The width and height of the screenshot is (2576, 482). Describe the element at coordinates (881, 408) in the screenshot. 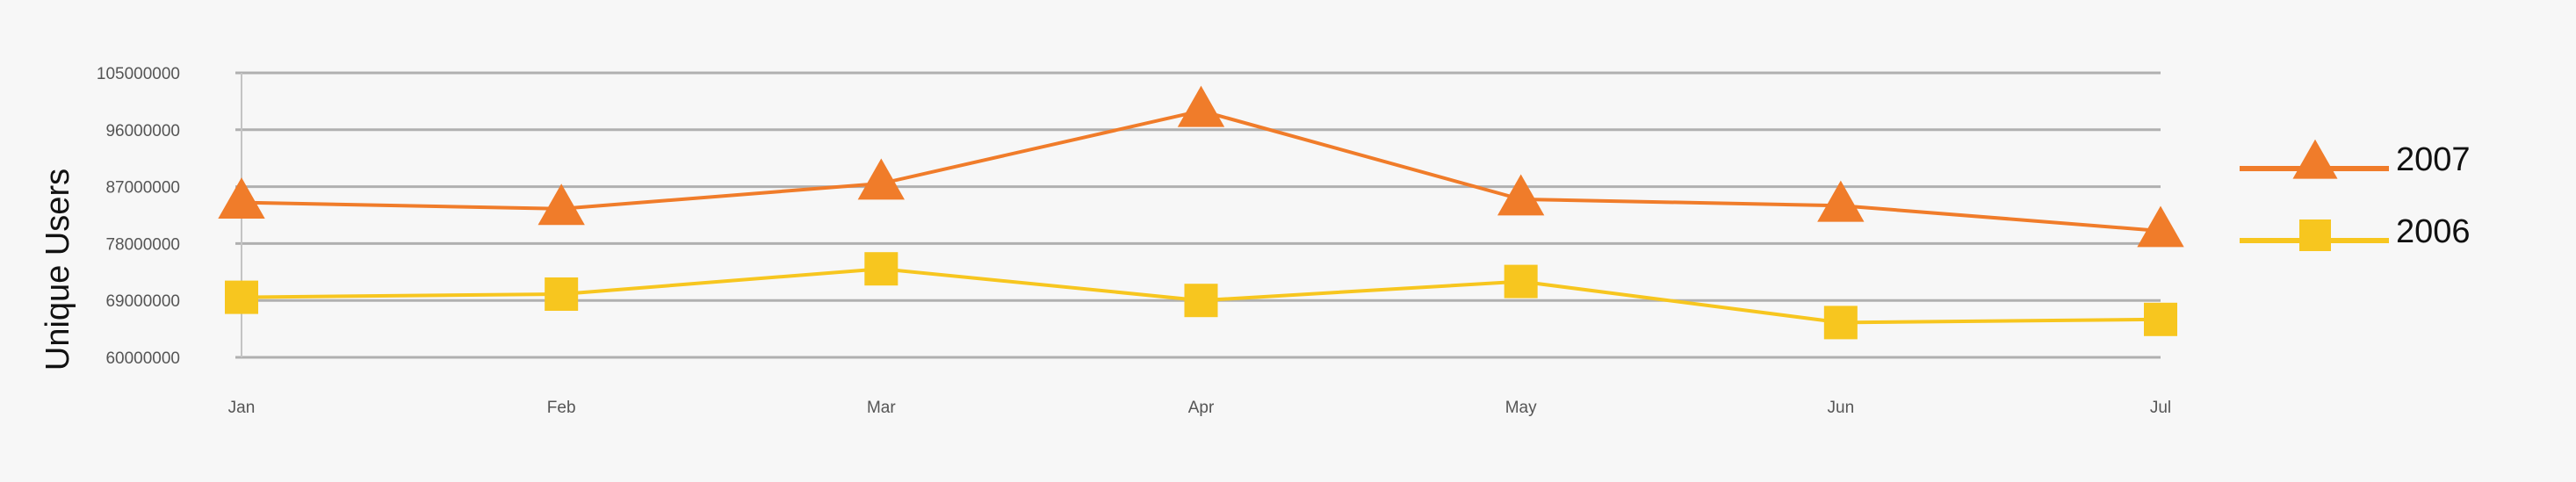

I see `x-tick-label: Mar` at that location.